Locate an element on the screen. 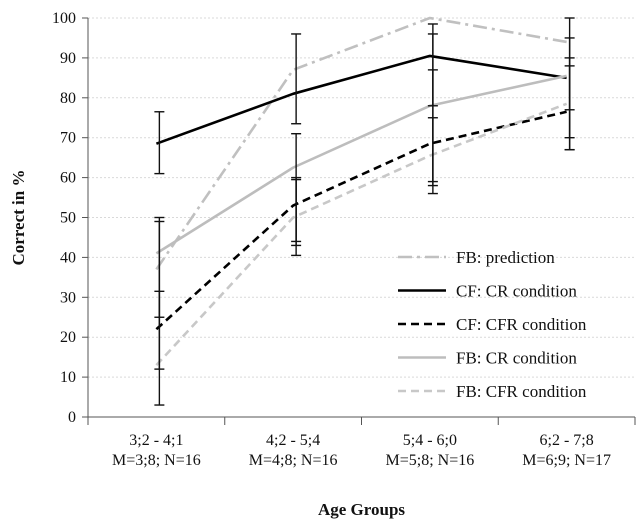 Image resolution: width=643 pixels, height=526 pixels. legend-label-fb-prediction: FB: prediction is located at coordinates (505, 257).